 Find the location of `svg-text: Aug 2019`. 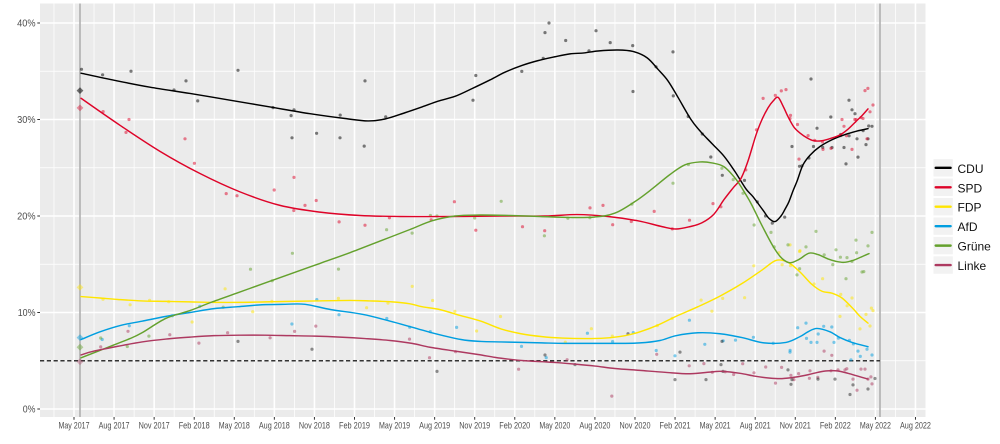

svg-text: Aug 2019 is located at coordinates (434, 426).